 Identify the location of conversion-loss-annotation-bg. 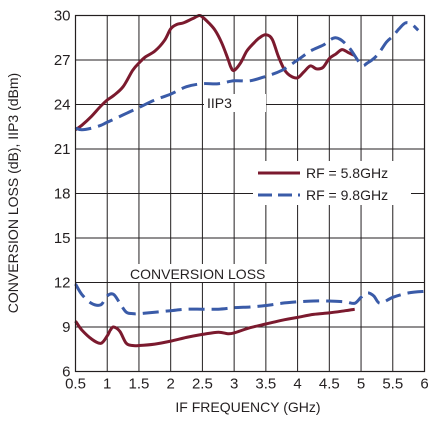
(207, 273).